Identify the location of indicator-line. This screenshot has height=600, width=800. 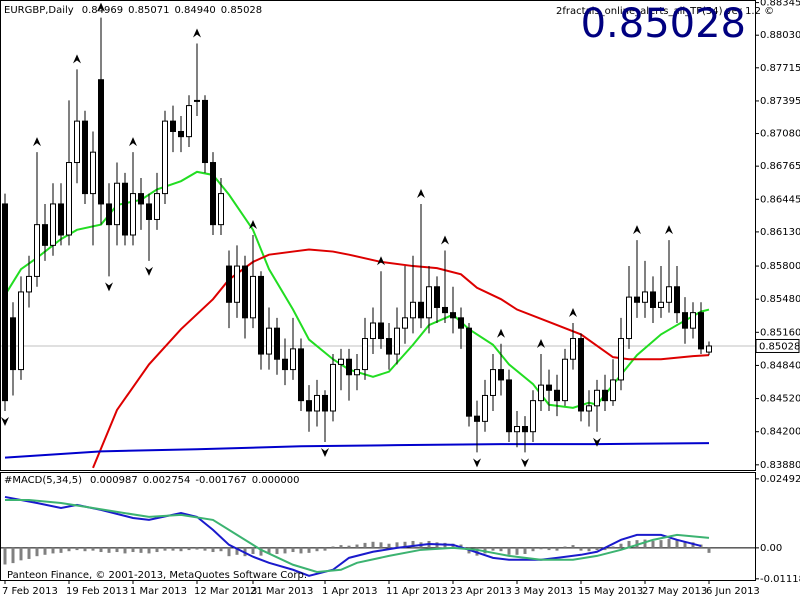
(357, 450).